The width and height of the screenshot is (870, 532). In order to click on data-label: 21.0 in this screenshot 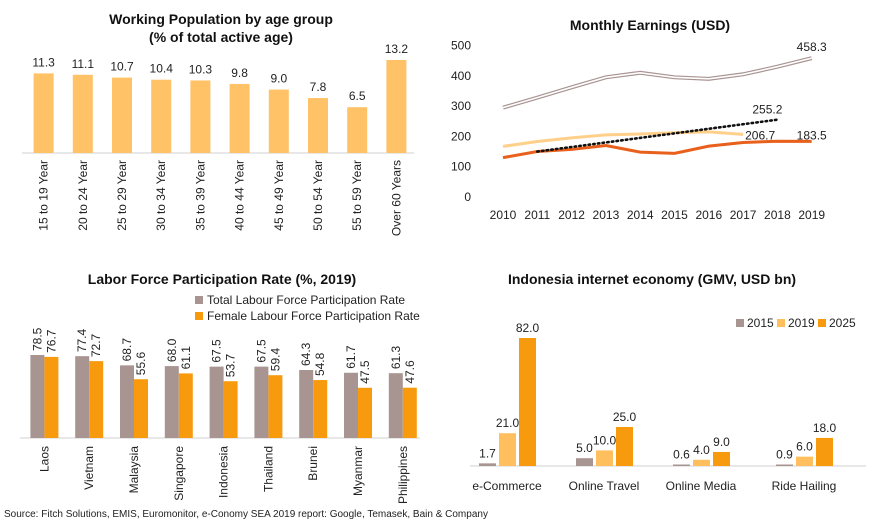, I will do `click(508, 423)`.